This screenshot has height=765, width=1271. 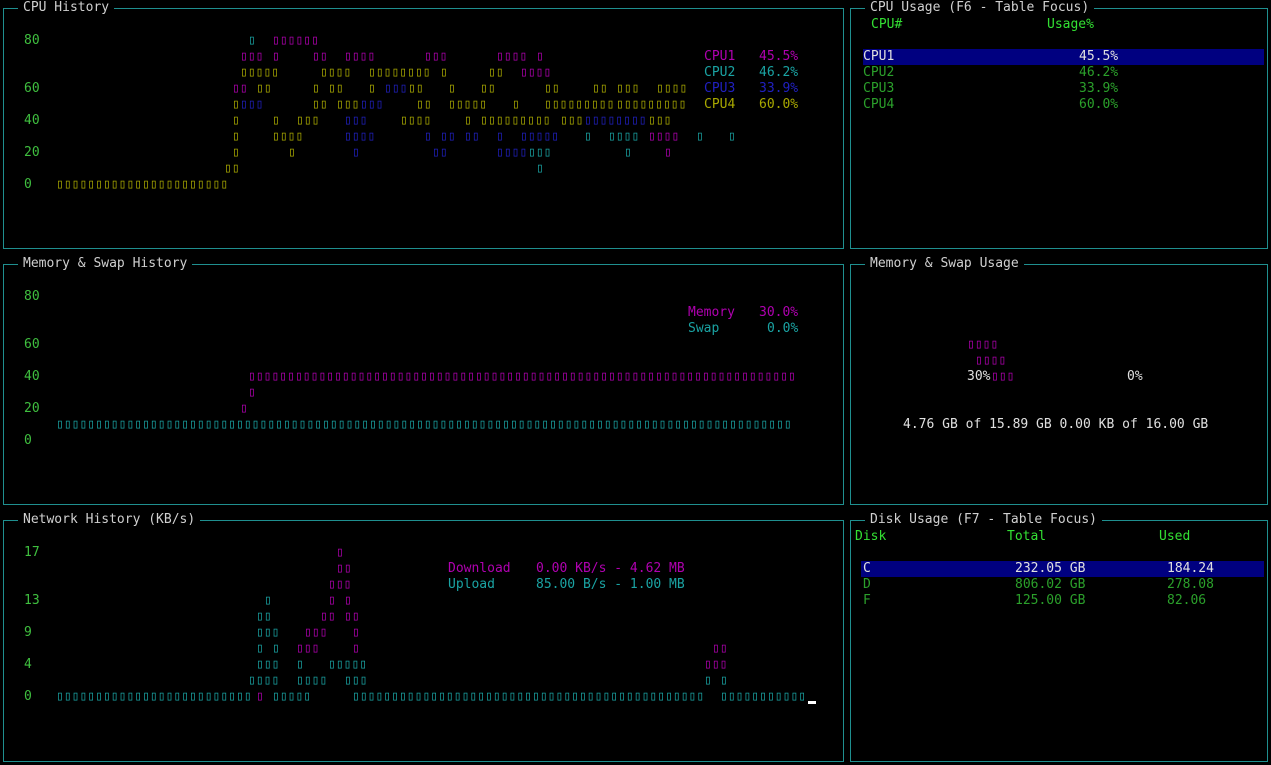 I want to click on legend-label-memory: Memory, so click(x=711, y=312).